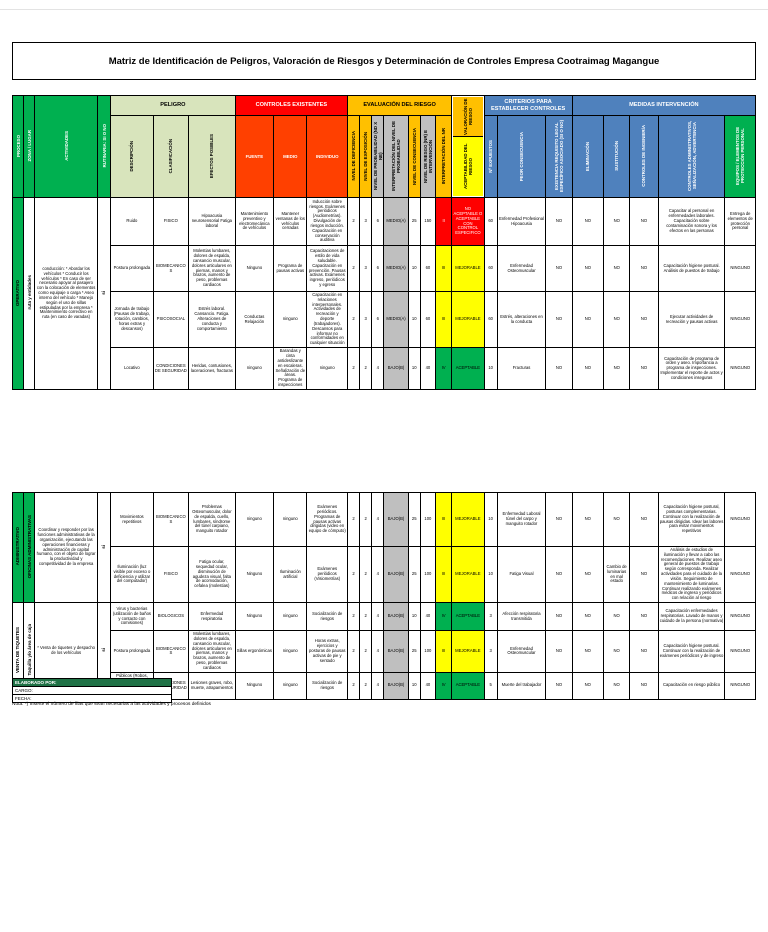  What do you see at coordinates (366, 156) in the screenshot?
I see `header-ne-label: NIVEL DE EXPOSICIÓN` at bounding box center [366, 156].